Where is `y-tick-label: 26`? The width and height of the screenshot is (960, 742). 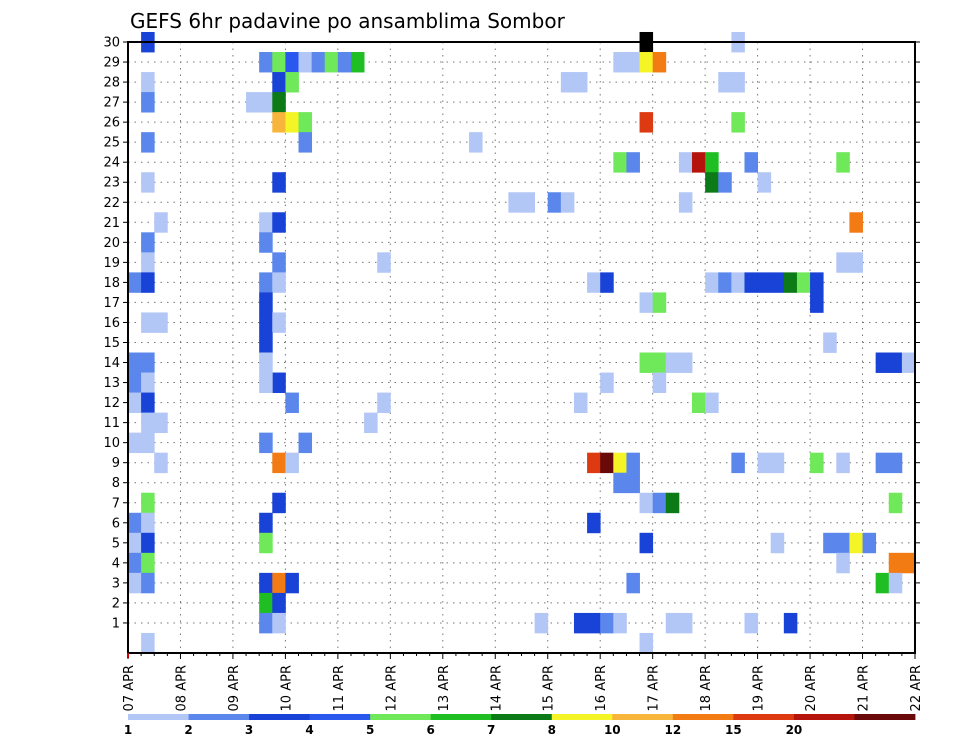
y-tick-label: 26 is located at coordinates (111, 123).